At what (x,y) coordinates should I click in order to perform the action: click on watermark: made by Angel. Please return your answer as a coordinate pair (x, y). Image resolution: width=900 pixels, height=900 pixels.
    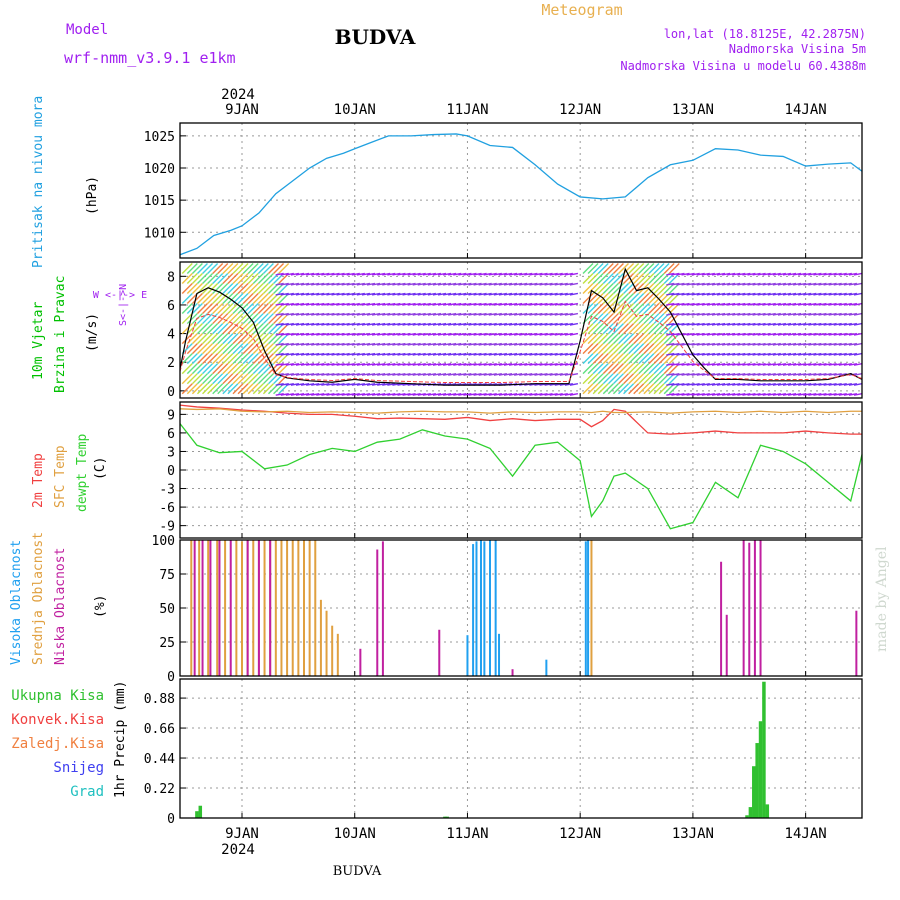
    Looking at the image, I should click on (882, 599).